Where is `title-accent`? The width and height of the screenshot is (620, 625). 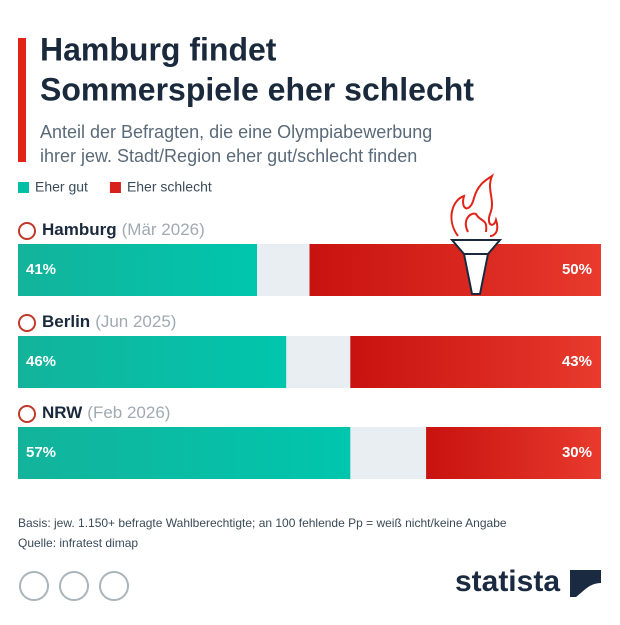
title-accent is located at coordinates (22, 100).